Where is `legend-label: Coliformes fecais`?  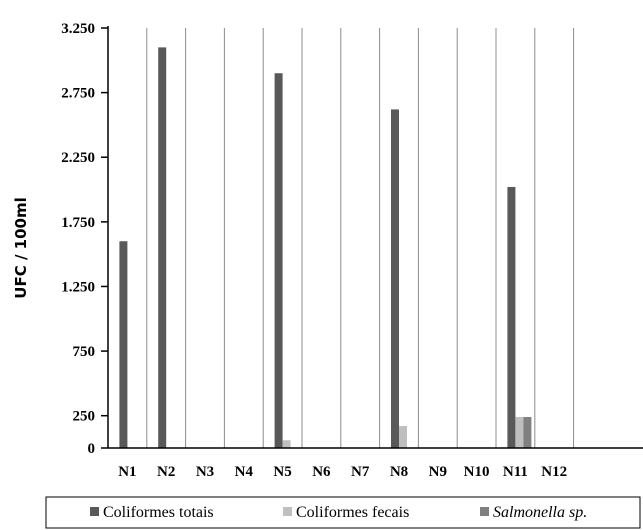 legend-label: Coliformes fecais is located at coordinates (352, 512).